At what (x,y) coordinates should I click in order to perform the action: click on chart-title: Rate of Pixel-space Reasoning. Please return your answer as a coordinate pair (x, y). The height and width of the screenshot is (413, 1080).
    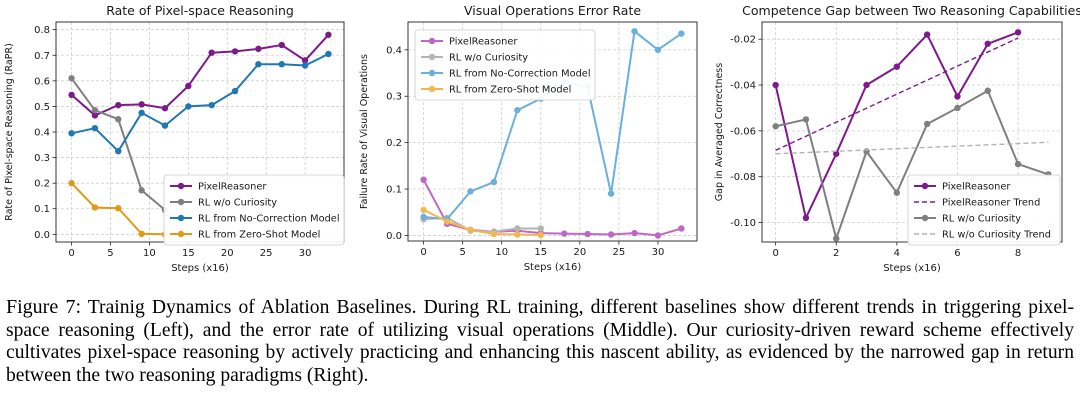
    Looking at the image, I should click on (200, 10).